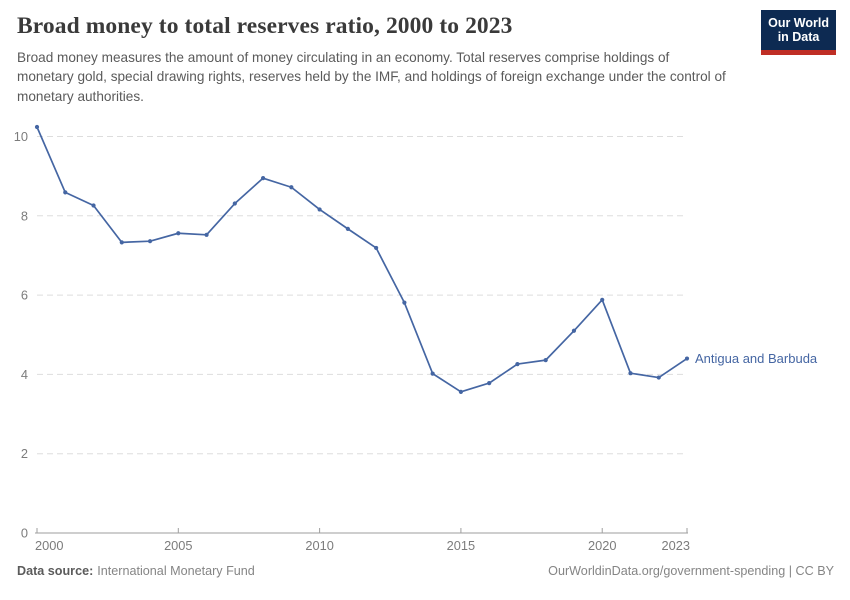 This screenshot has height=600, width=850. Describe the element at coordinates (24, 453) in the screenshot. I see `y-axis-tick-label: 2` at that location.